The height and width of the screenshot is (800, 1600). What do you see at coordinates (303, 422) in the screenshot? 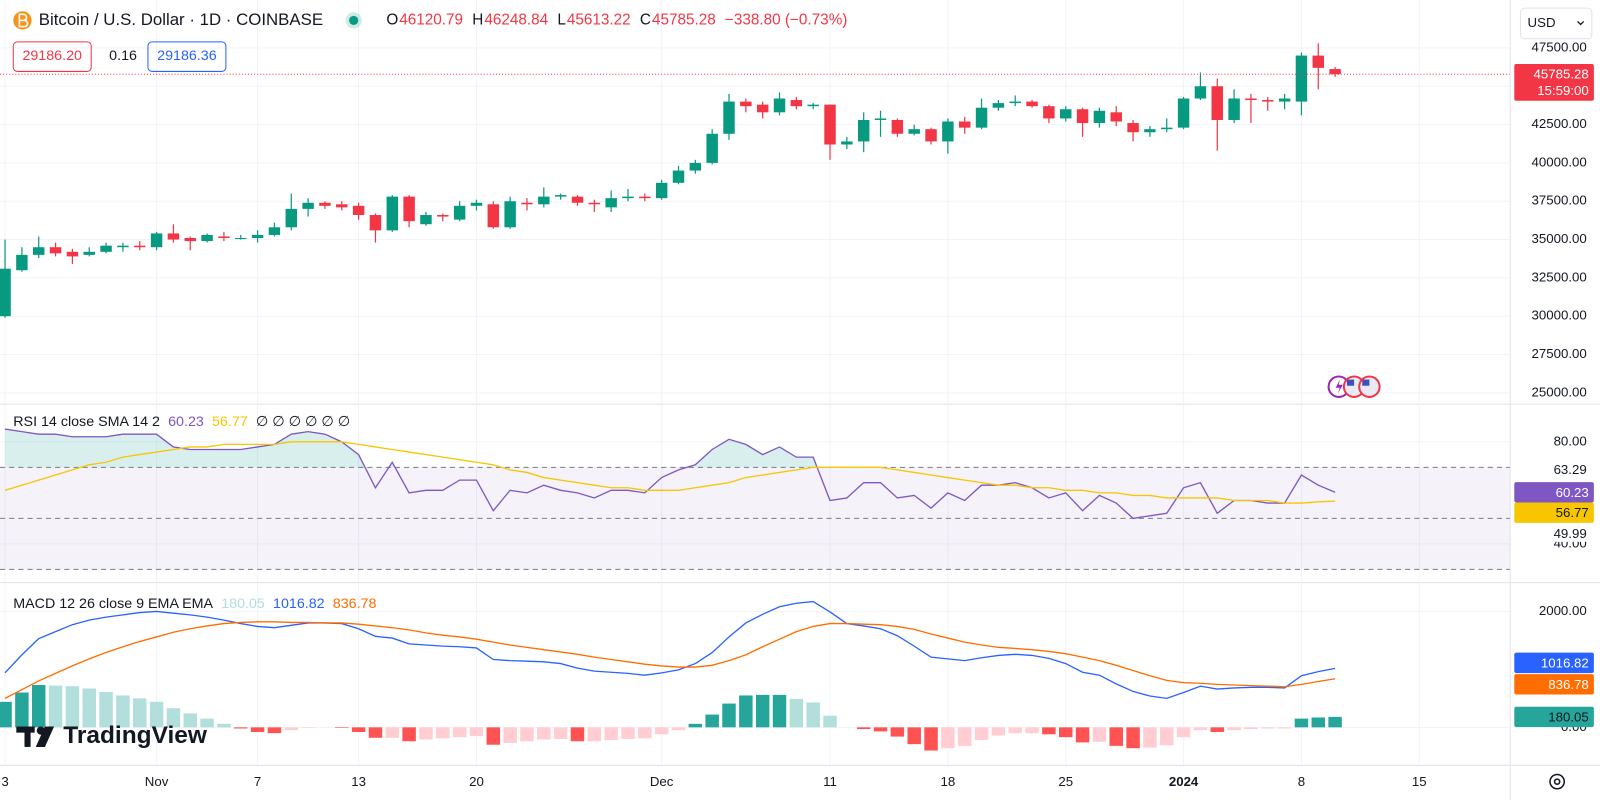
I see `legend-extra: ∅ ∅ ∅ ∅ ∅ ∅` at bounding box center [303, 422].